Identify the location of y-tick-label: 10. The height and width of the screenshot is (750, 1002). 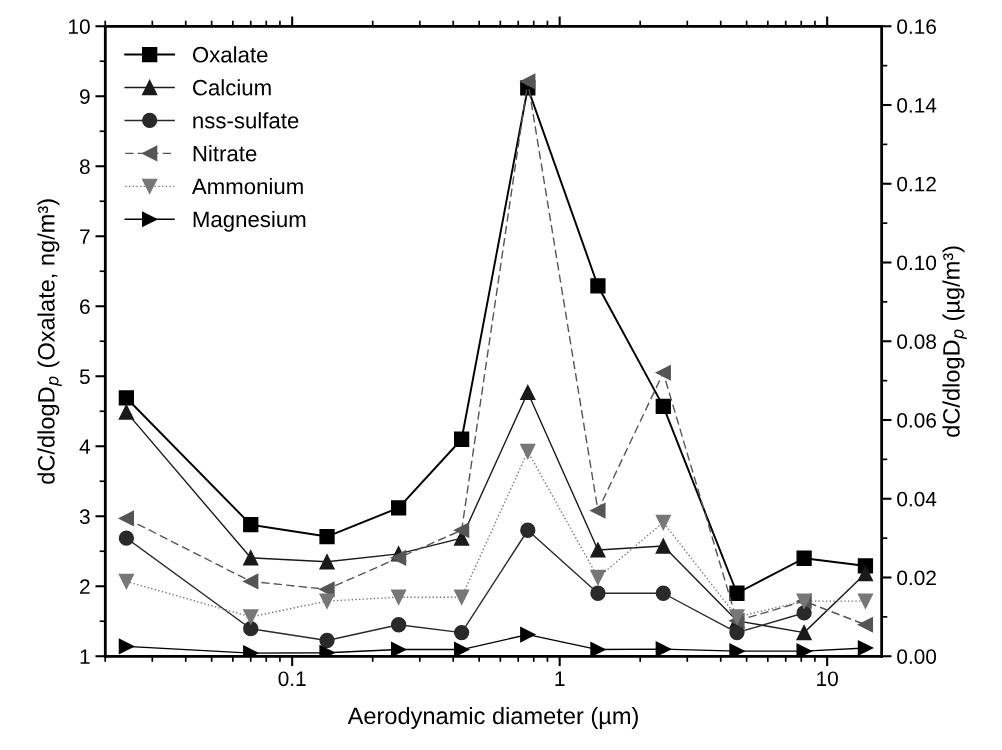
(79, 26).